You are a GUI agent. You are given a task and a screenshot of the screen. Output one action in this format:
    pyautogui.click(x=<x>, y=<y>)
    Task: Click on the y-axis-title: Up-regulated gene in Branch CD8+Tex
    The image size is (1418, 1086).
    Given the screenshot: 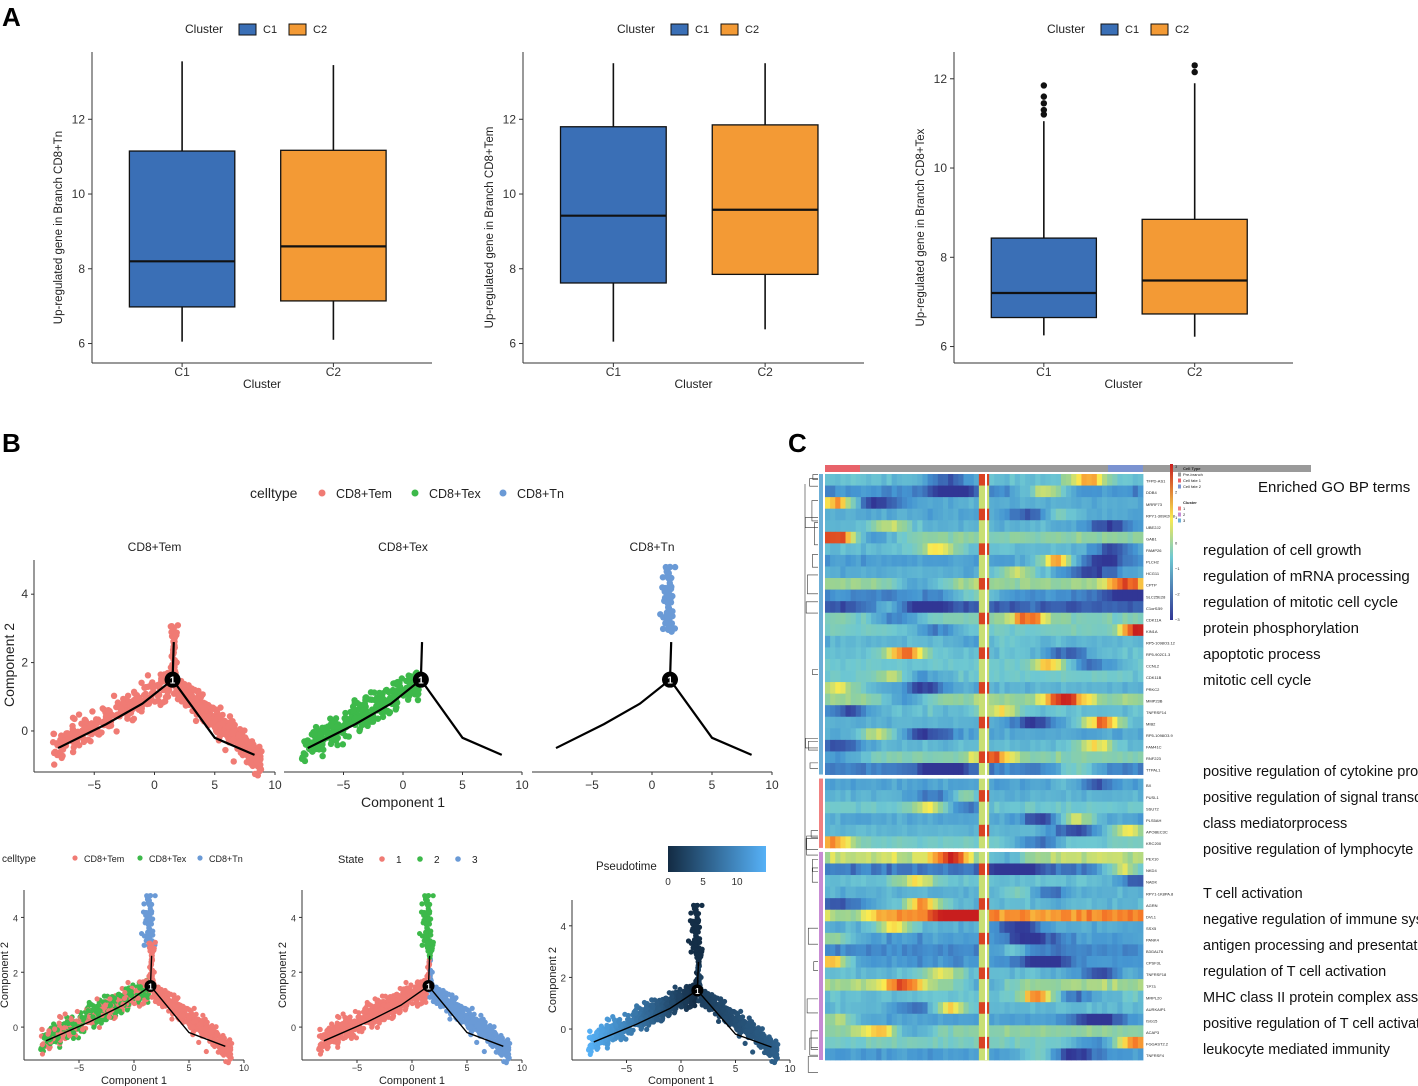 What is the action you would take?
    pyautogui.click(x=921, y=227)
    